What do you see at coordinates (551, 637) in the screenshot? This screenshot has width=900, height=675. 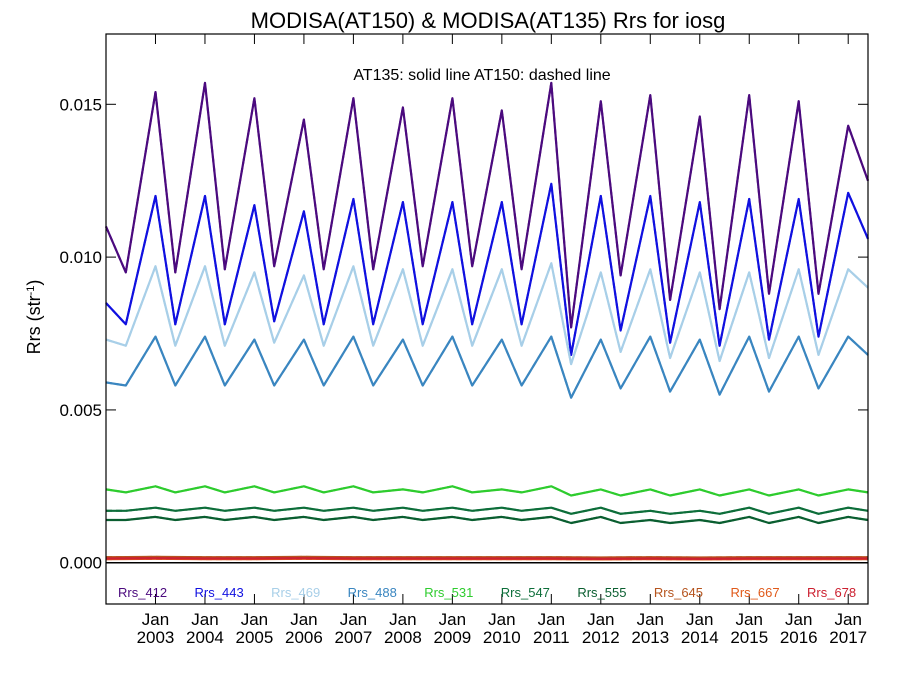 I see `x-tick-label-year: 2011` at bounding box center [551, 637].